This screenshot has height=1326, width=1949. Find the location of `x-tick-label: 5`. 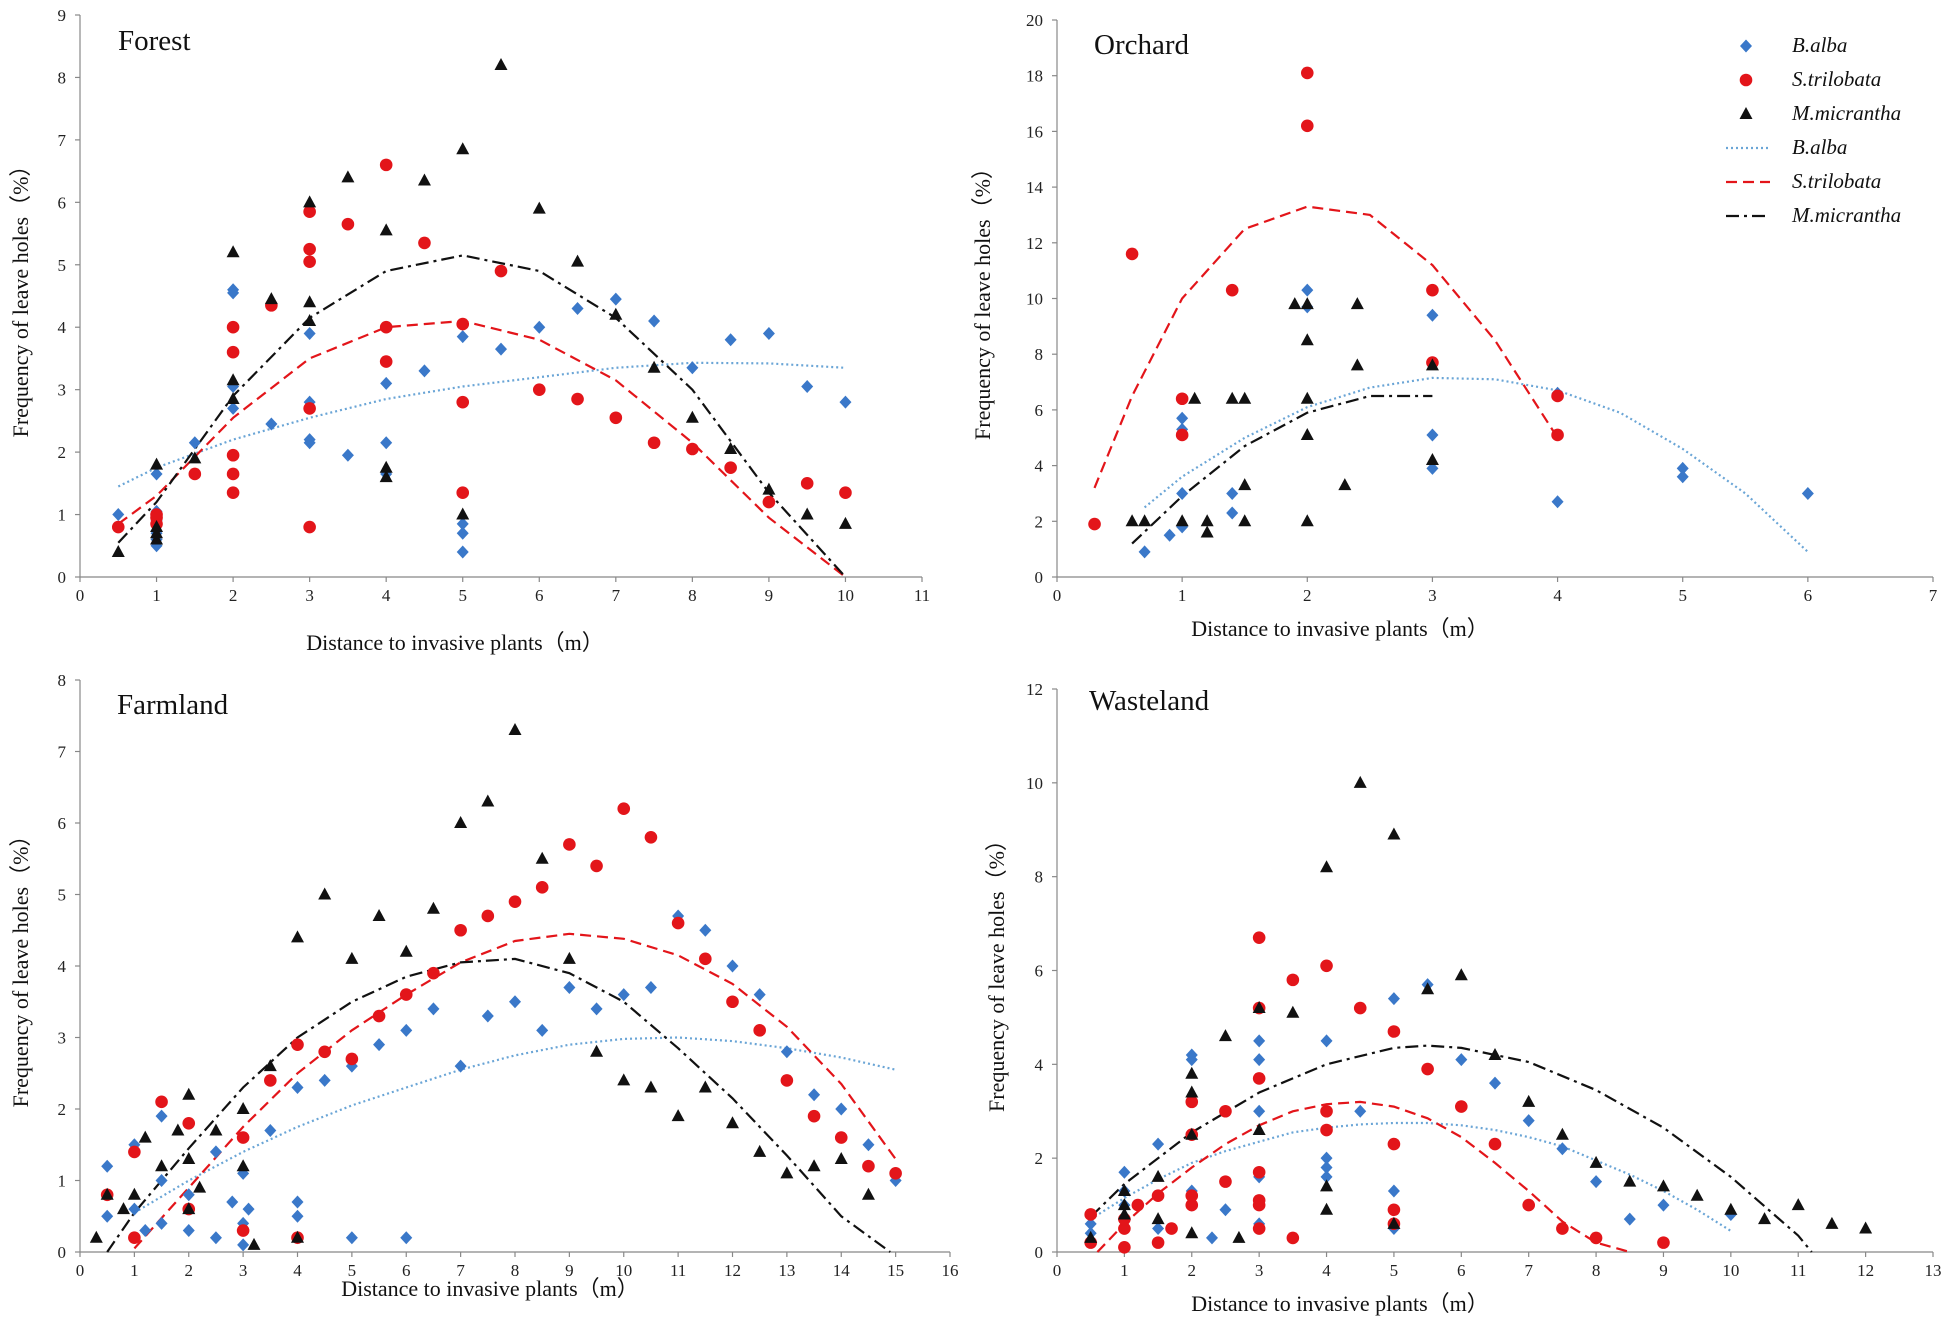

x-tick-label: 5 is located at coordinates (1682, 595).